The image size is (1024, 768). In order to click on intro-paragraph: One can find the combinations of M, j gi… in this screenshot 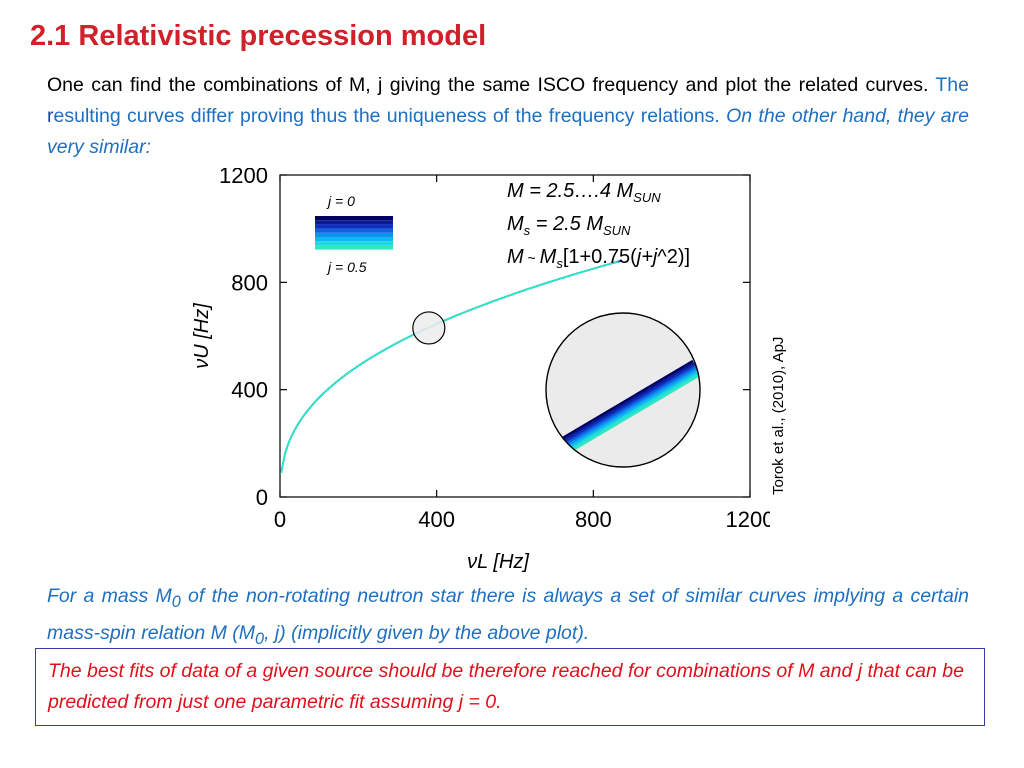, I will do `click(508, 116)`.